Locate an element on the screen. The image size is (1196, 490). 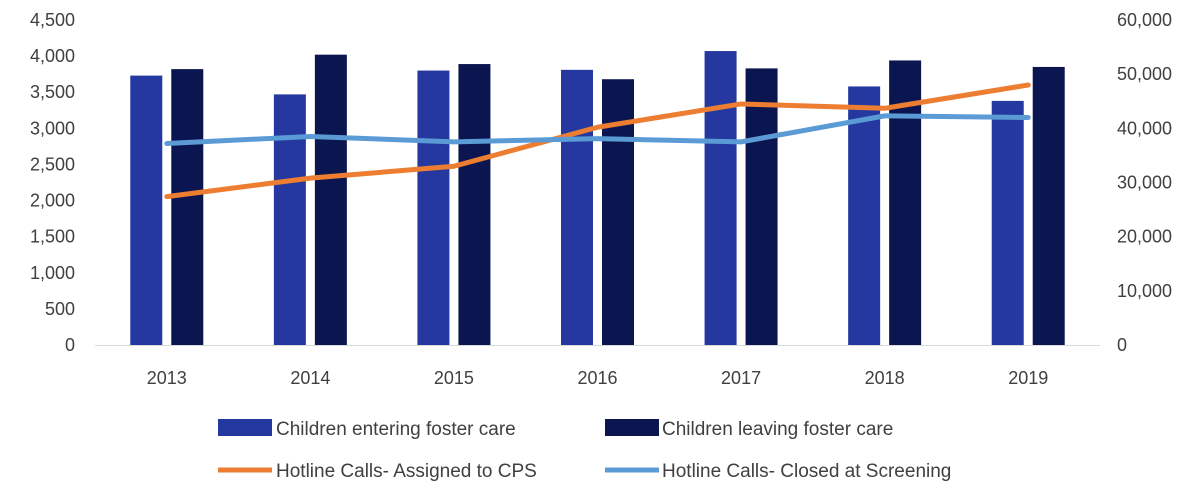
legend-label-leaving: Children leaving foster care is located at coordinates (777, 429).